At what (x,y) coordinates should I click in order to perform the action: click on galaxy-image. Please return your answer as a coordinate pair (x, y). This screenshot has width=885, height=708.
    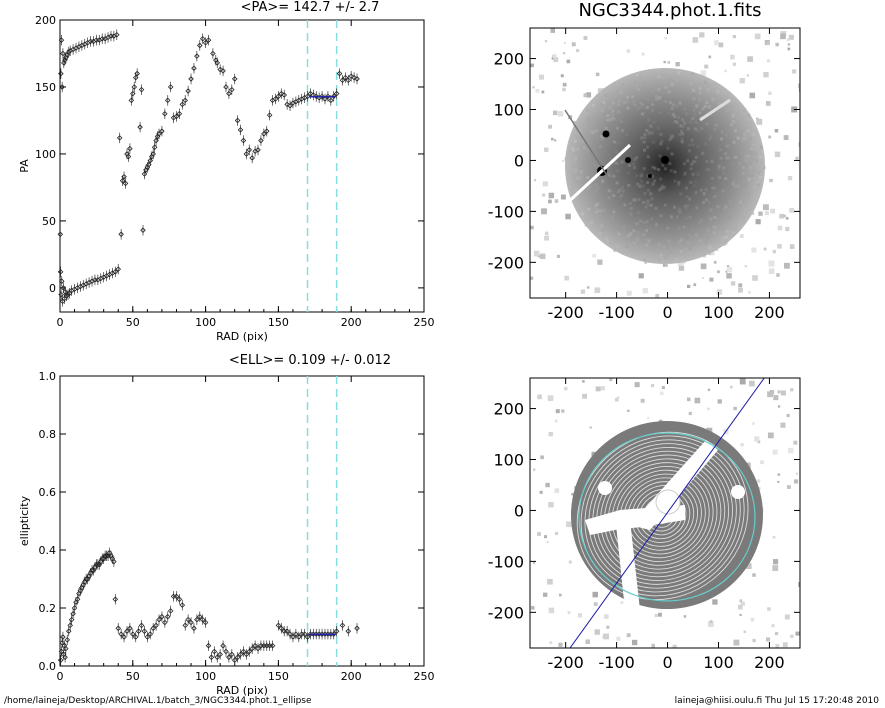
    Looking at the image, I should click on (665, 163).